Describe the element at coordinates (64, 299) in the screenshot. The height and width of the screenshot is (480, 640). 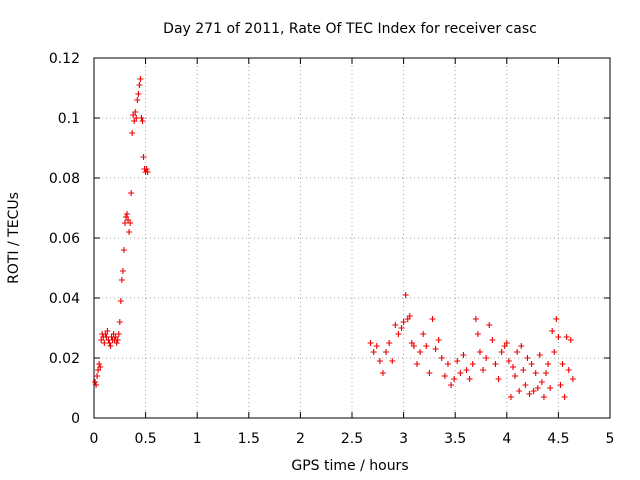
I see `y-tick-label: 0.04` at that location.